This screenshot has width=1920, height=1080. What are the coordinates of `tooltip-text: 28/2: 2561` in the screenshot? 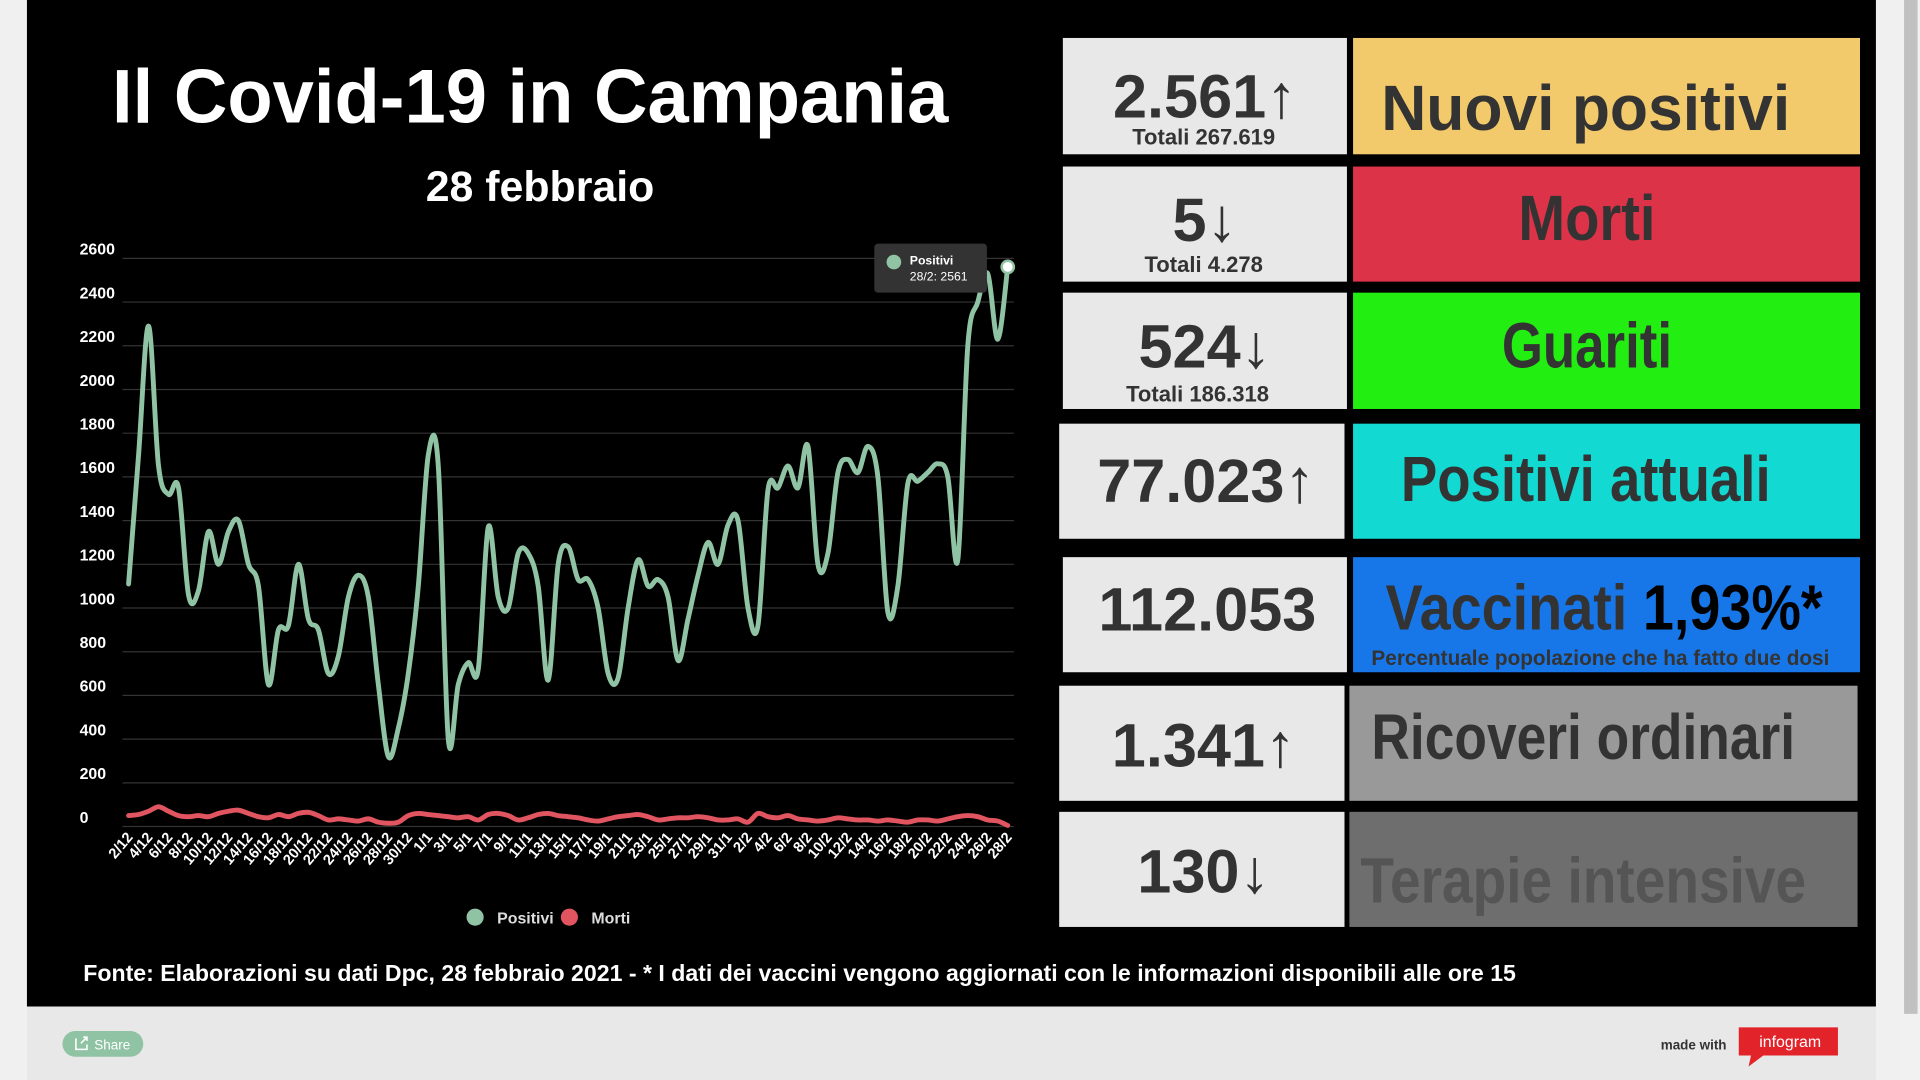 It's located at (939, 276).